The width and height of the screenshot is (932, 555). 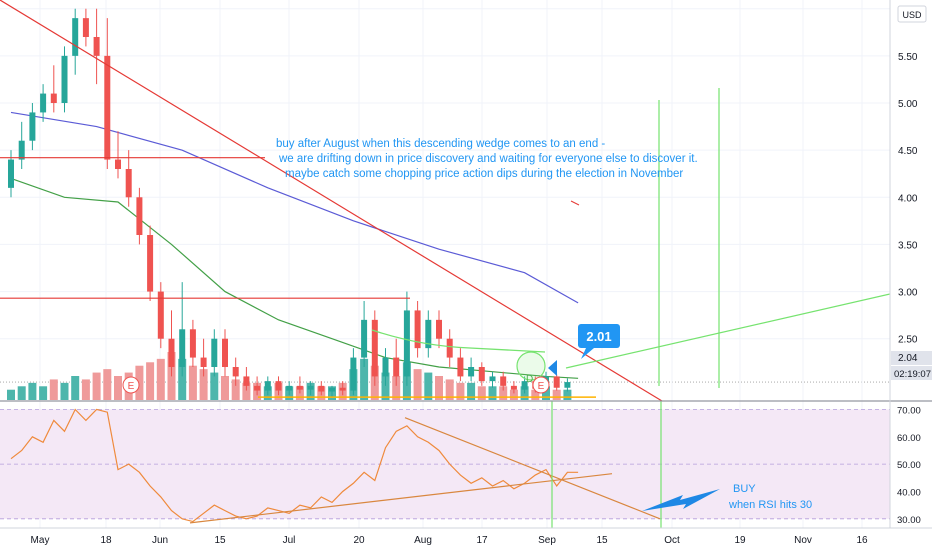 I want to click on price-tick-label: 3.50, so click(x=908, y=245).